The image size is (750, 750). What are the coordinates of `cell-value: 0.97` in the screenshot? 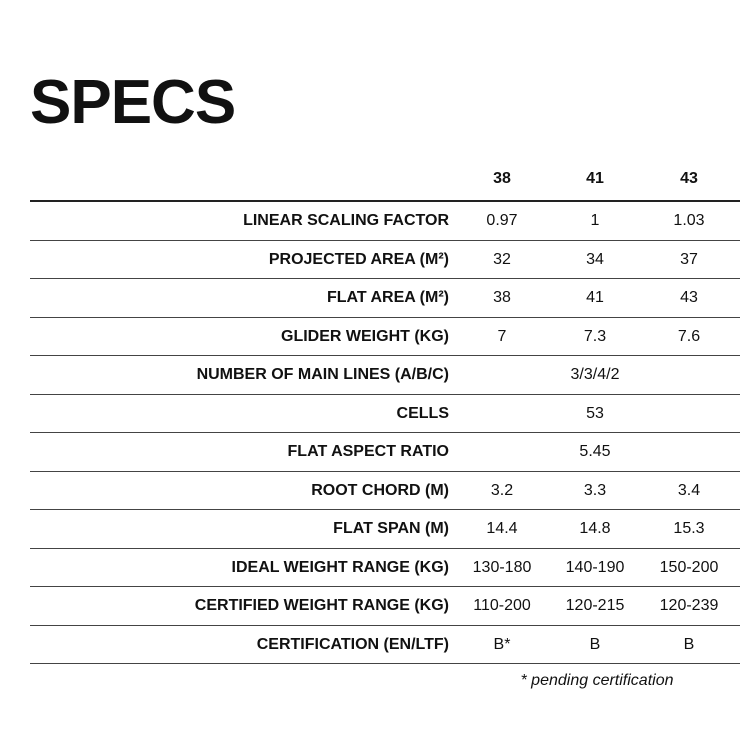 It's located at (502, 220).